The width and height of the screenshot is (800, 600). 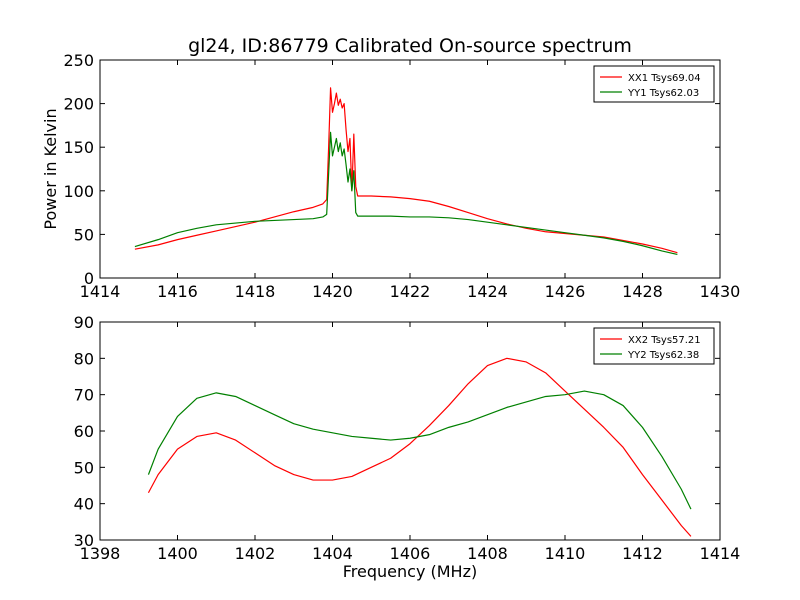 I want to click on legend-label: YY1 Tsys62.03, so click(x=663, y=93).